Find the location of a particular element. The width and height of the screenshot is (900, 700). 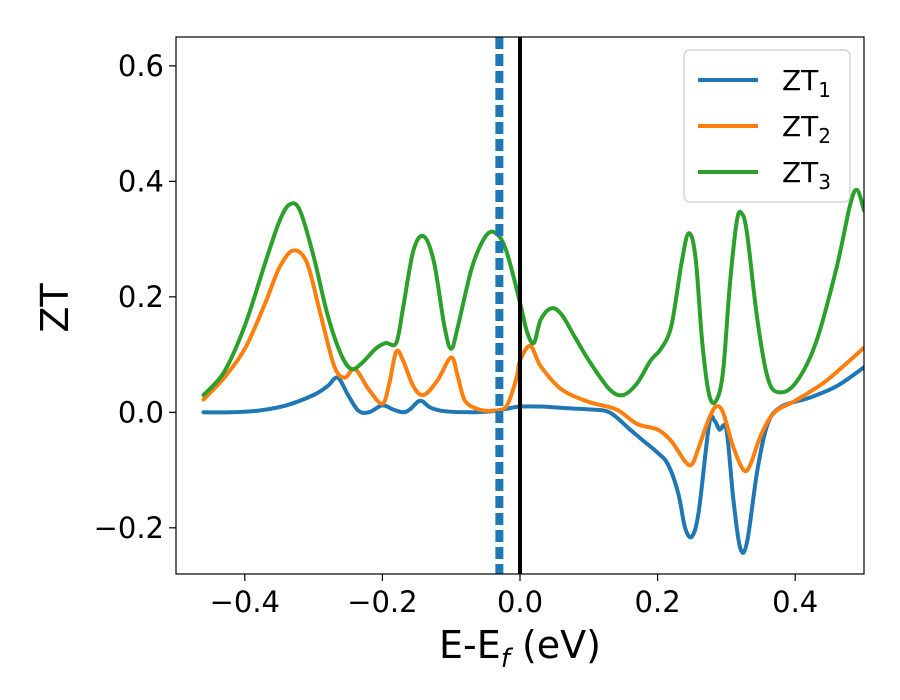

y-axis: −0.2 0.0 0.2 0.4 0.6 is located at coordinates (135, 297).